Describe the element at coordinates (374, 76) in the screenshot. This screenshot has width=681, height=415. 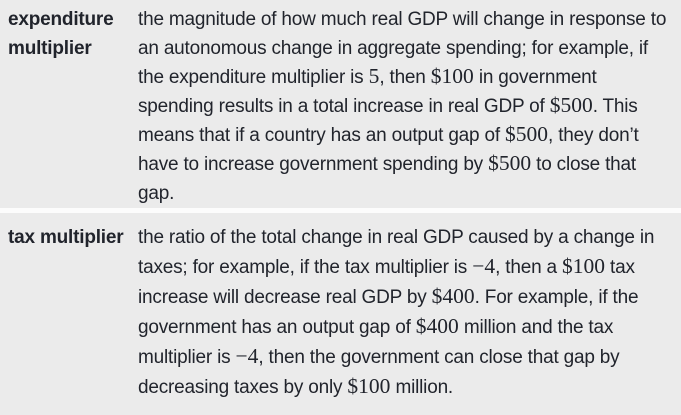
I see `math-value: 5` at that location.